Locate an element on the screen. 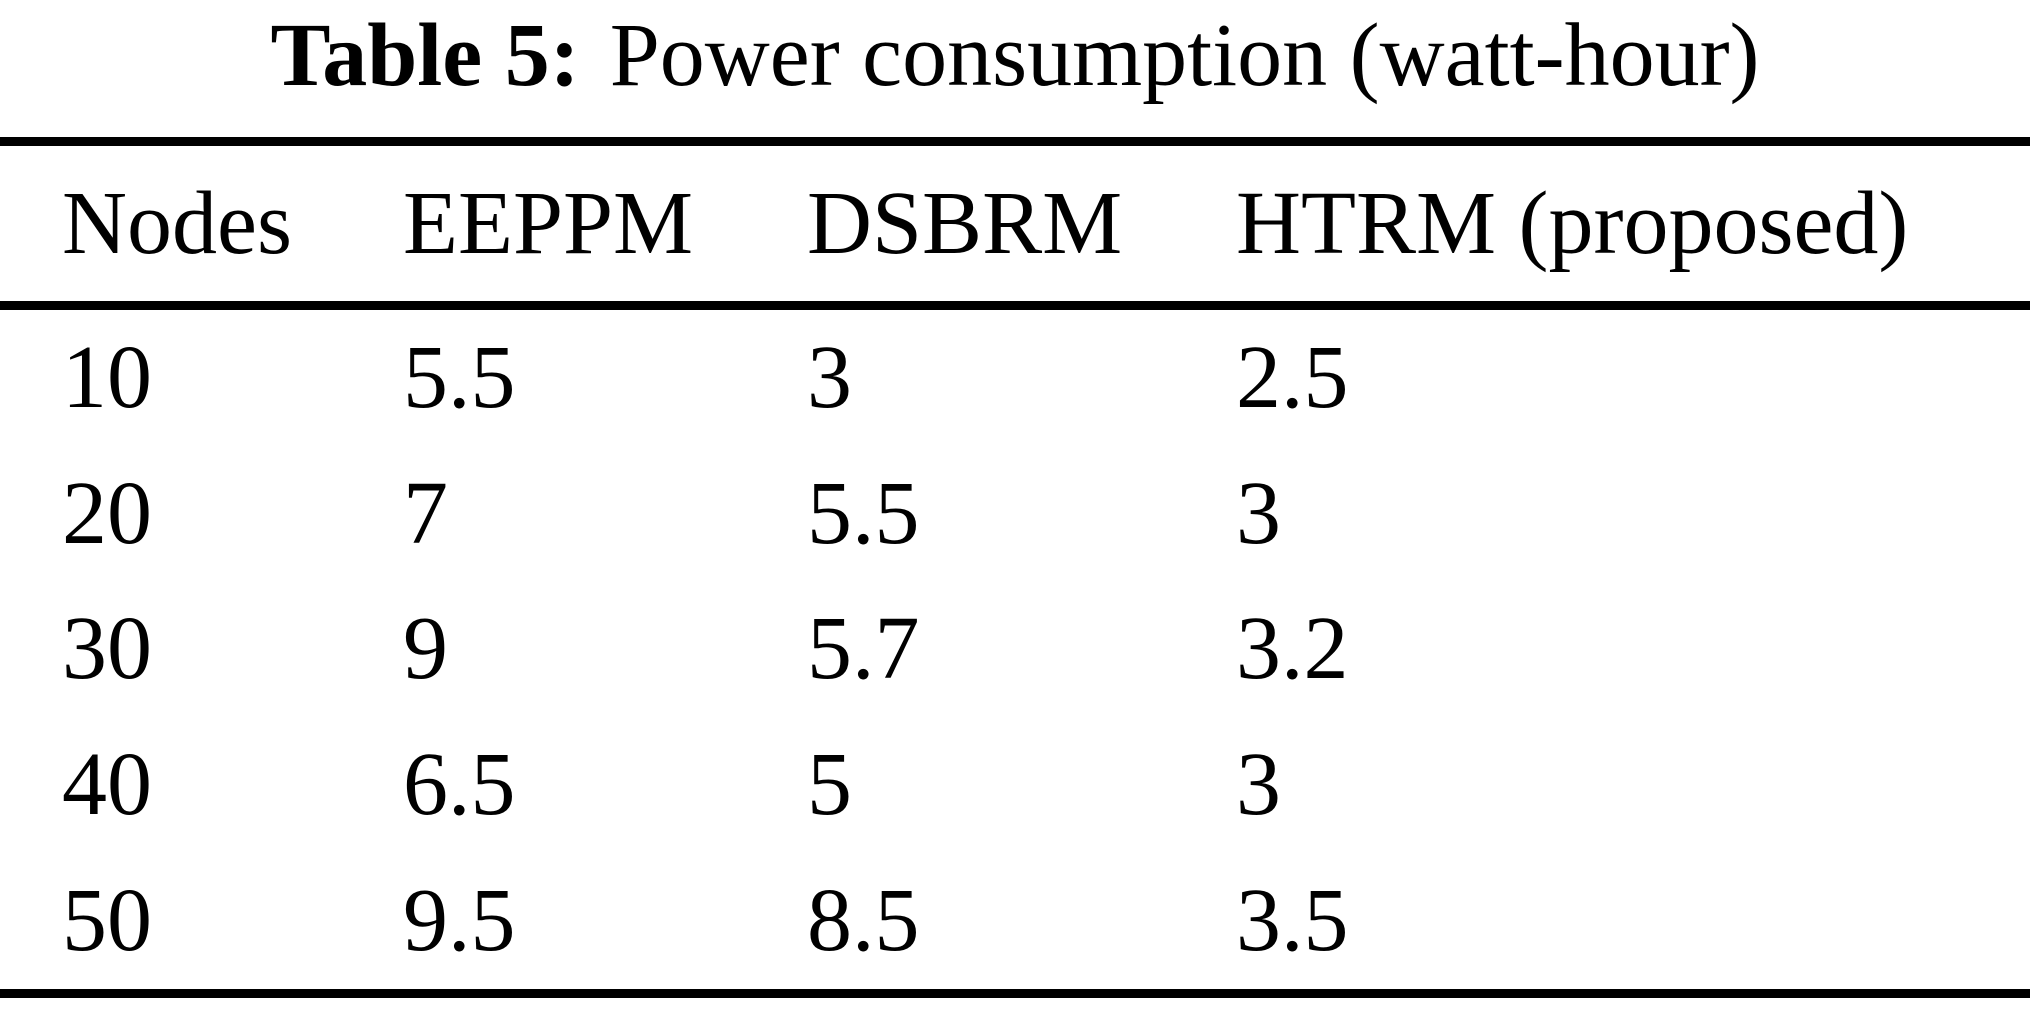 The height and width of the screenshot is (1014, 2030). table-cell: 20 is located at coordinates (107, 513).